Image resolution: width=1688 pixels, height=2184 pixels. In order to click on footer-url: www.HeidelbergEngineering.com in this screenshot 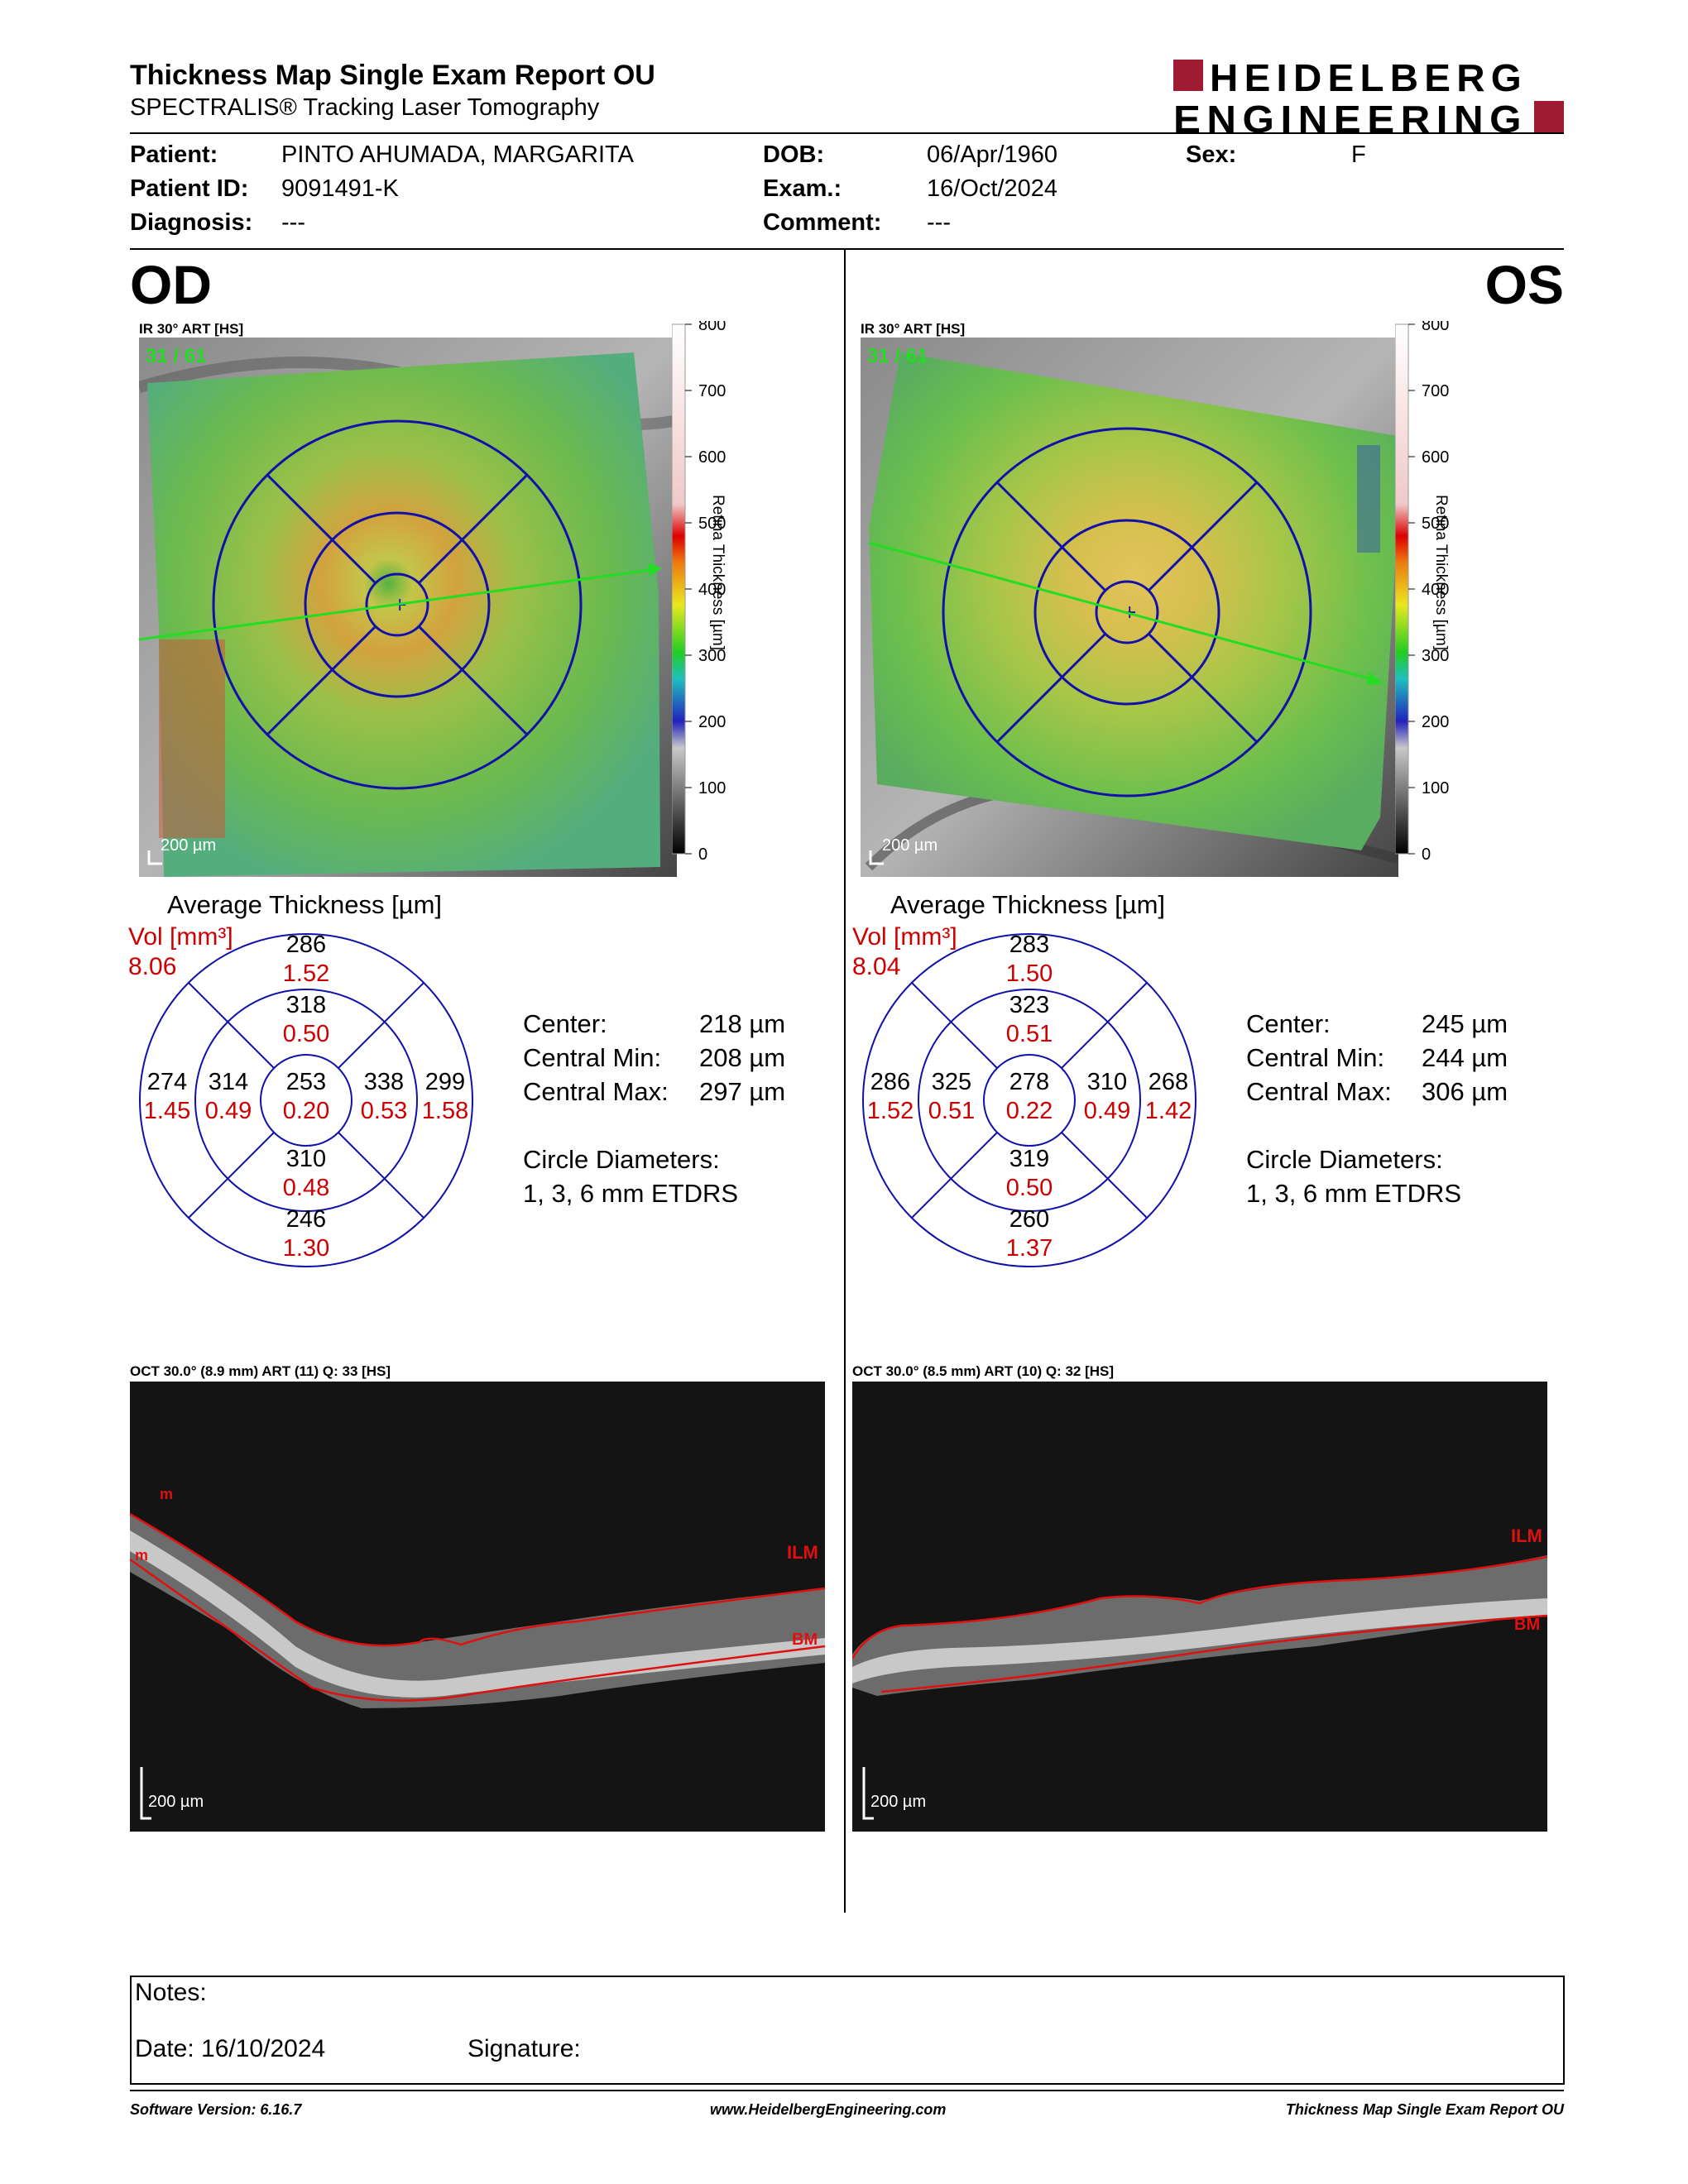, I will do `click(828, 2109)`.